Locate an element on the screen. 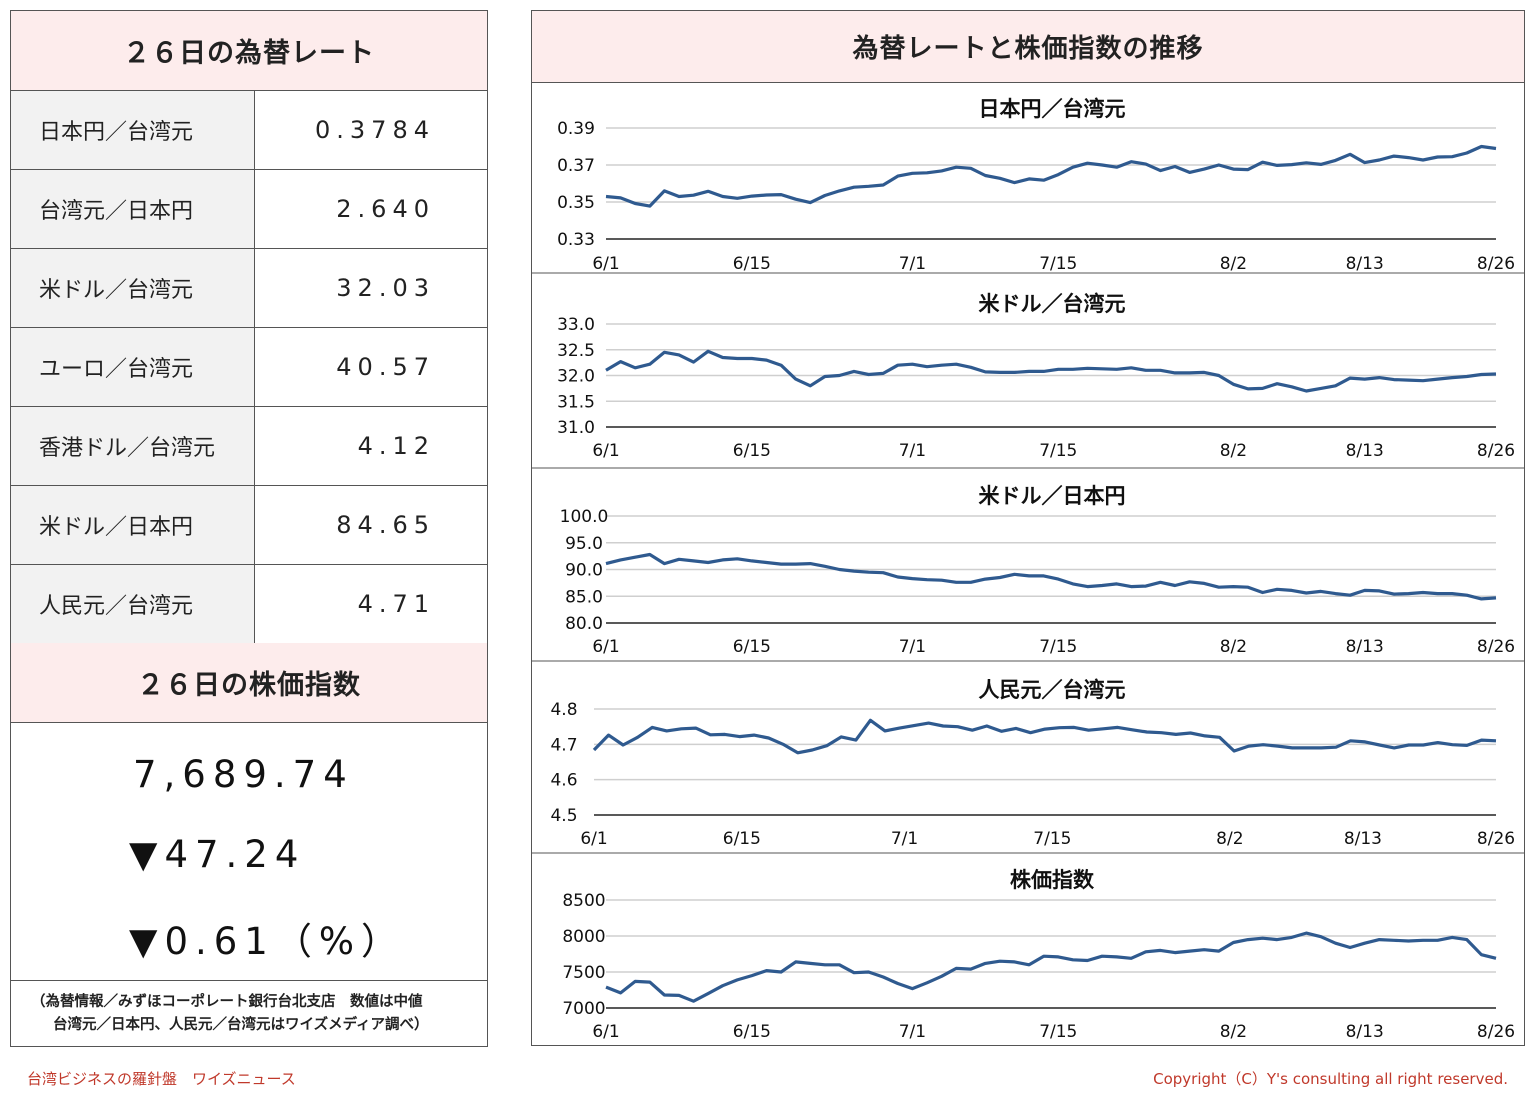 The image size is (1536, 1098). rate-row: 台湾元／日本円 2.640 is located at coordinates (249, 209).